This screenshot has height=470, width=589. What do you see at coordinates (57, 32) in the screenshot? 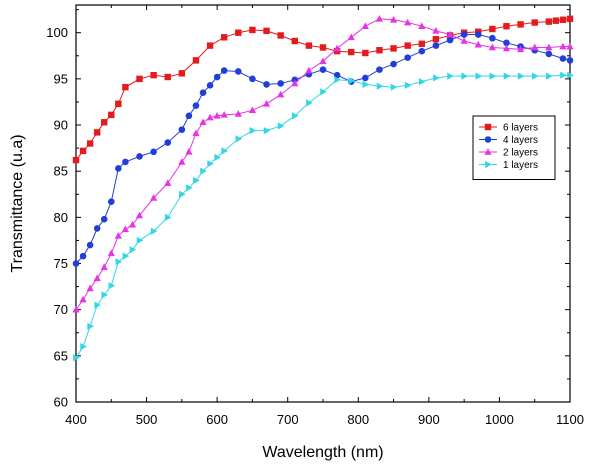
I see `y-tick-label: 100` at bounding box center [57, 32].